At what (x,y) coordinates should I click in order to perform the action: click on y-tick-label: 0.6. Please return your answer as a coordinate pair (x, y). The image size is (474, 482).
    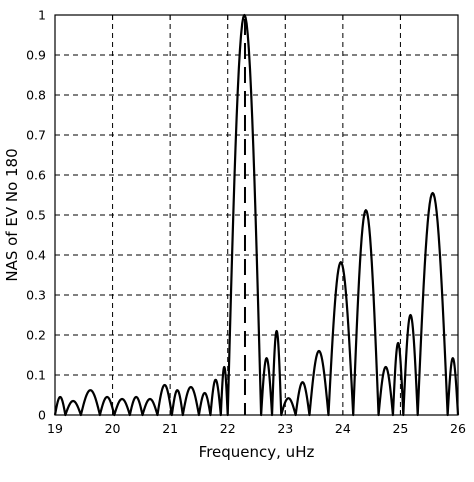
    Looking at the image, I should click on (36, 175).